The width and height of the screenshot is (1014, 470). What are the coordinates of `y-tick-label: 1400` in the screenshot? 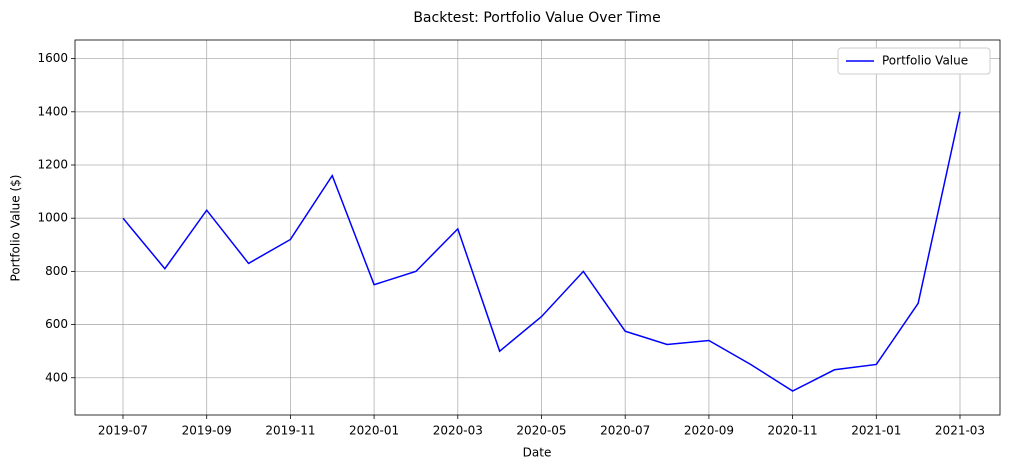 It's located at (52, 111).